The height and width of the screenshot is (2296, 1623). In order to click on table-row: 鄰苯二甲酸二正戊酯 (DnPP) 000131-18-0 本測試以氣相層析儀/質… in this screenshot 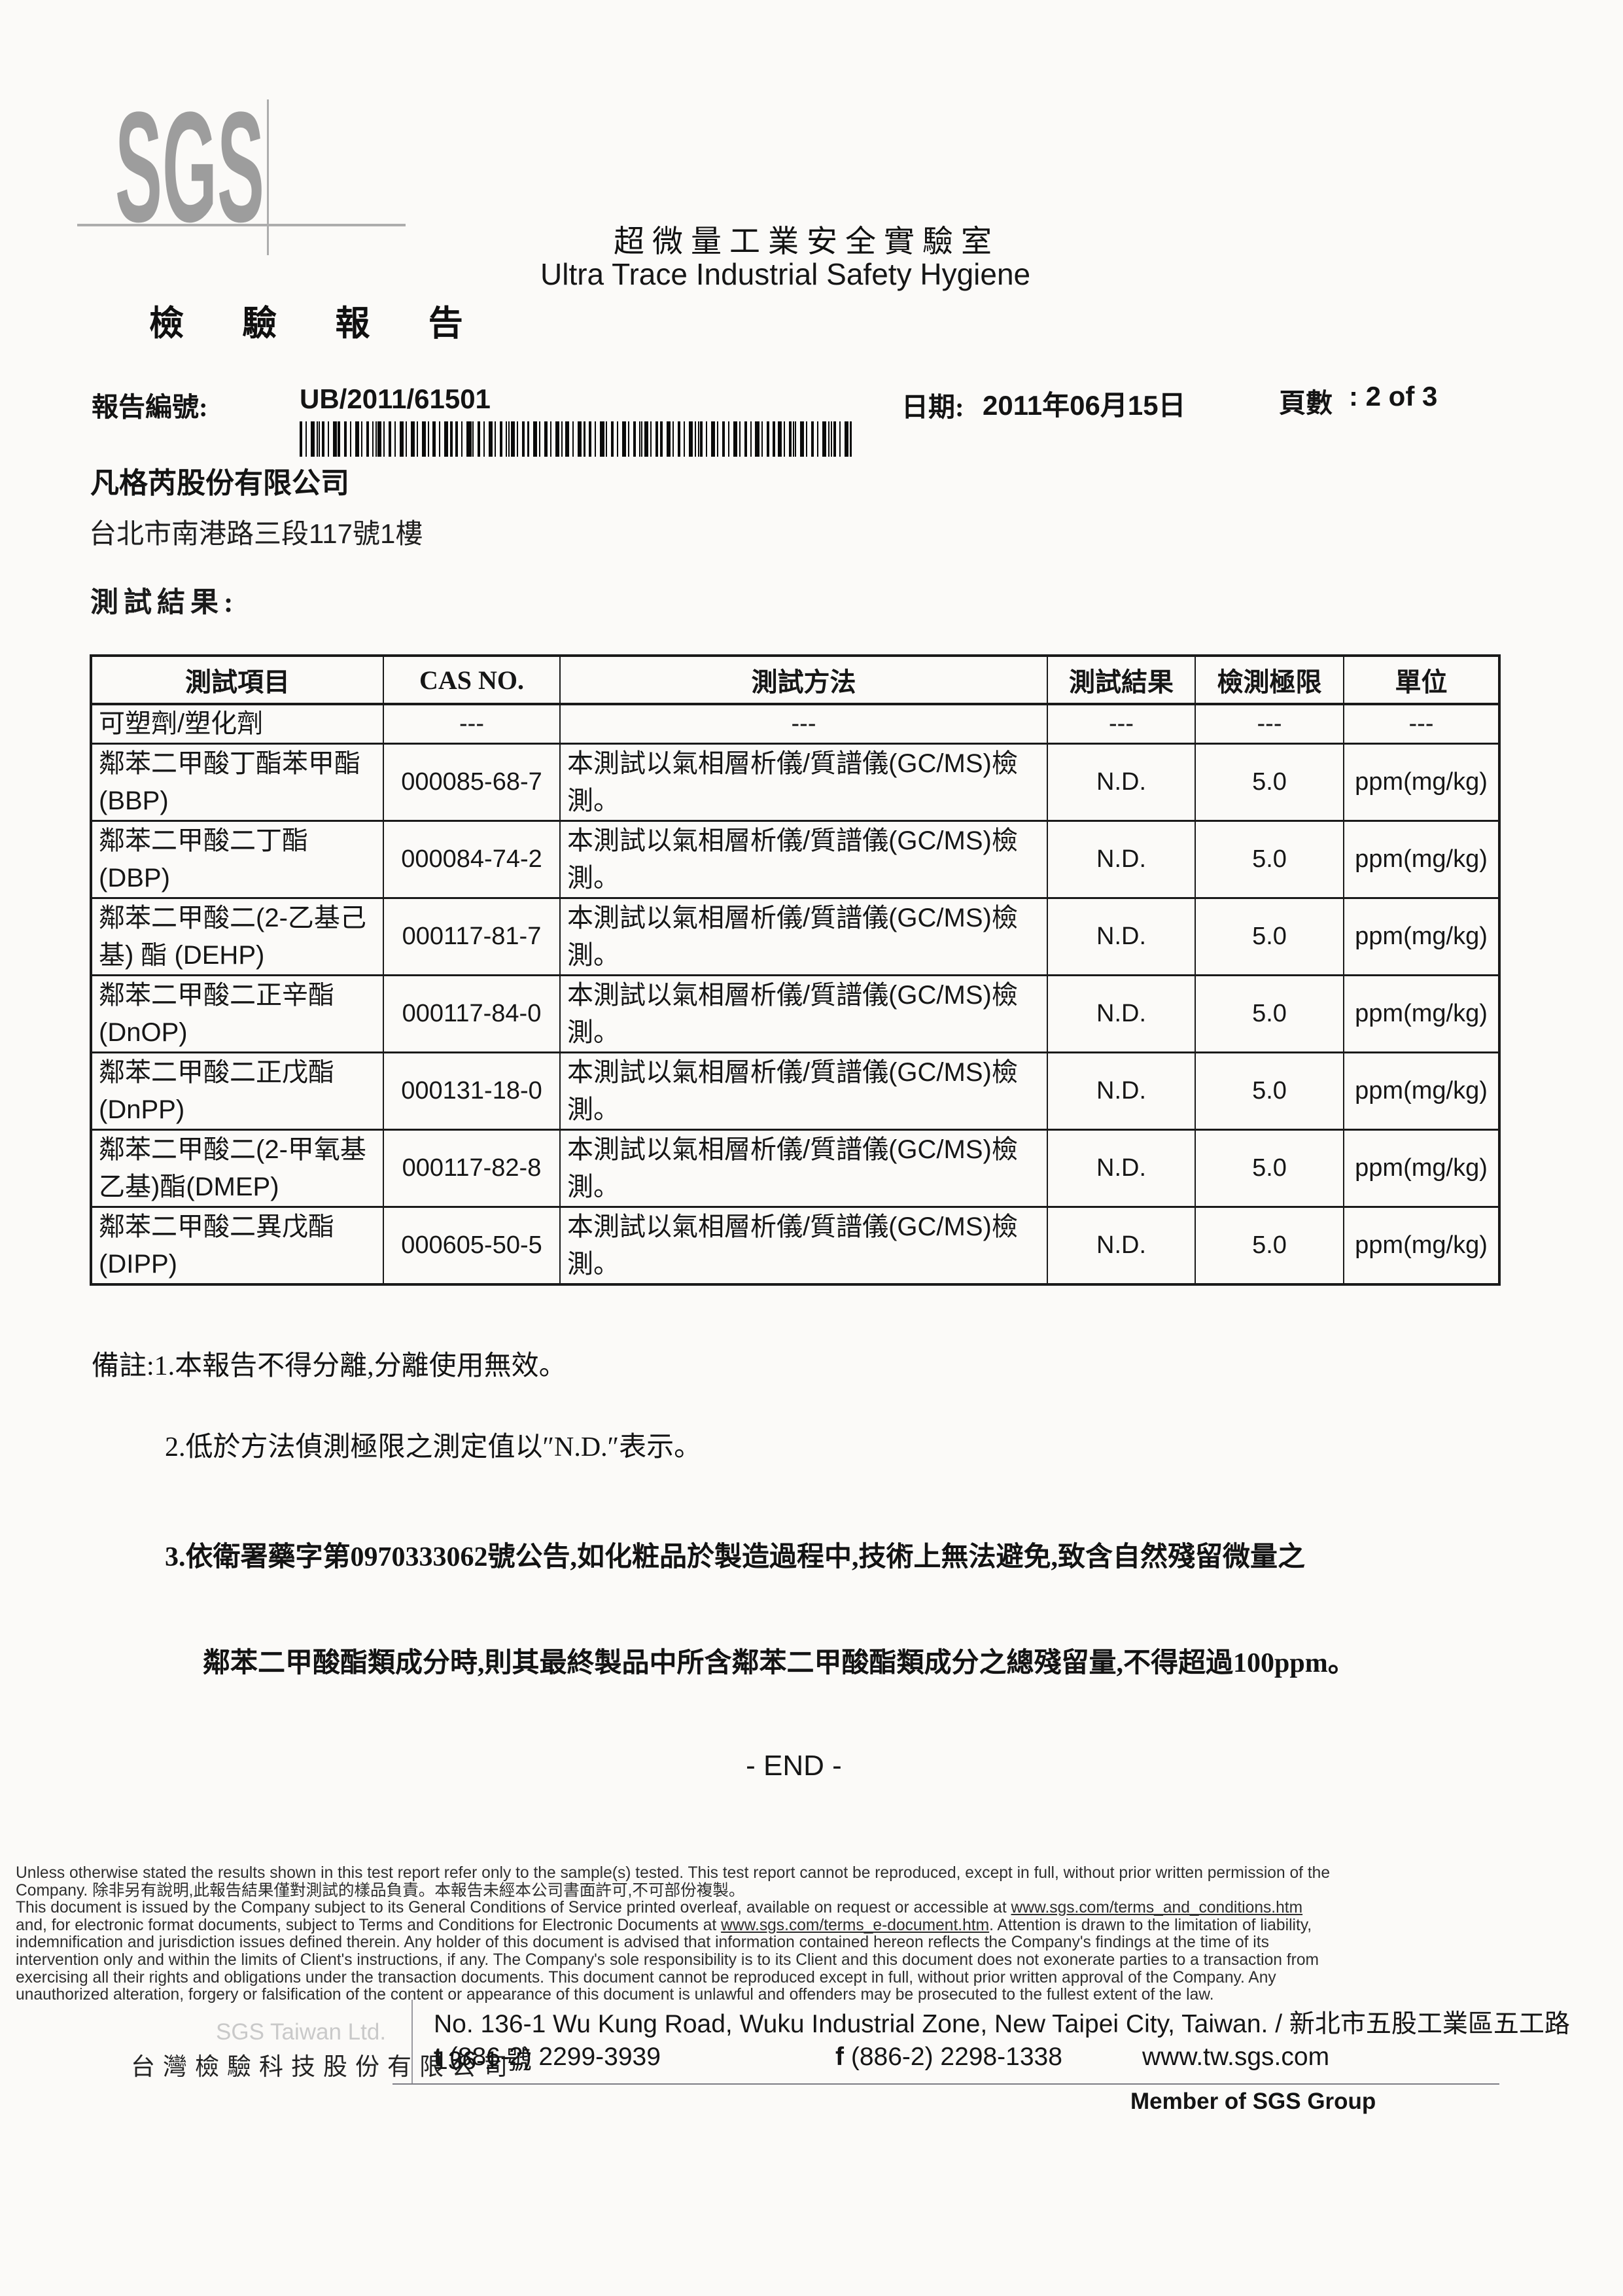, I will do `click(795, 1091)`.